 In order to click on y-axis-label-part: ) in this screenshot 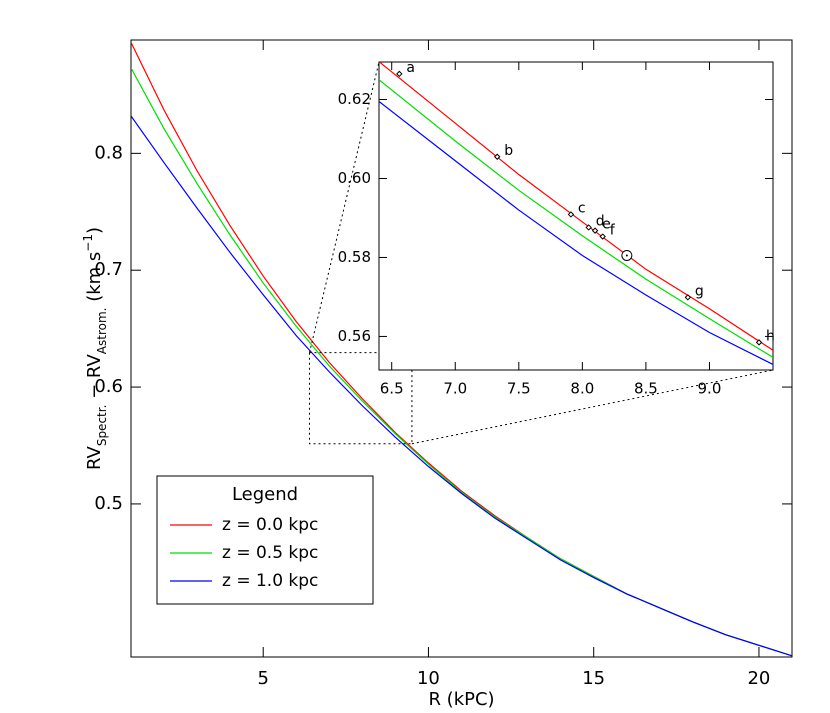, I will do `click(94, 230)`.